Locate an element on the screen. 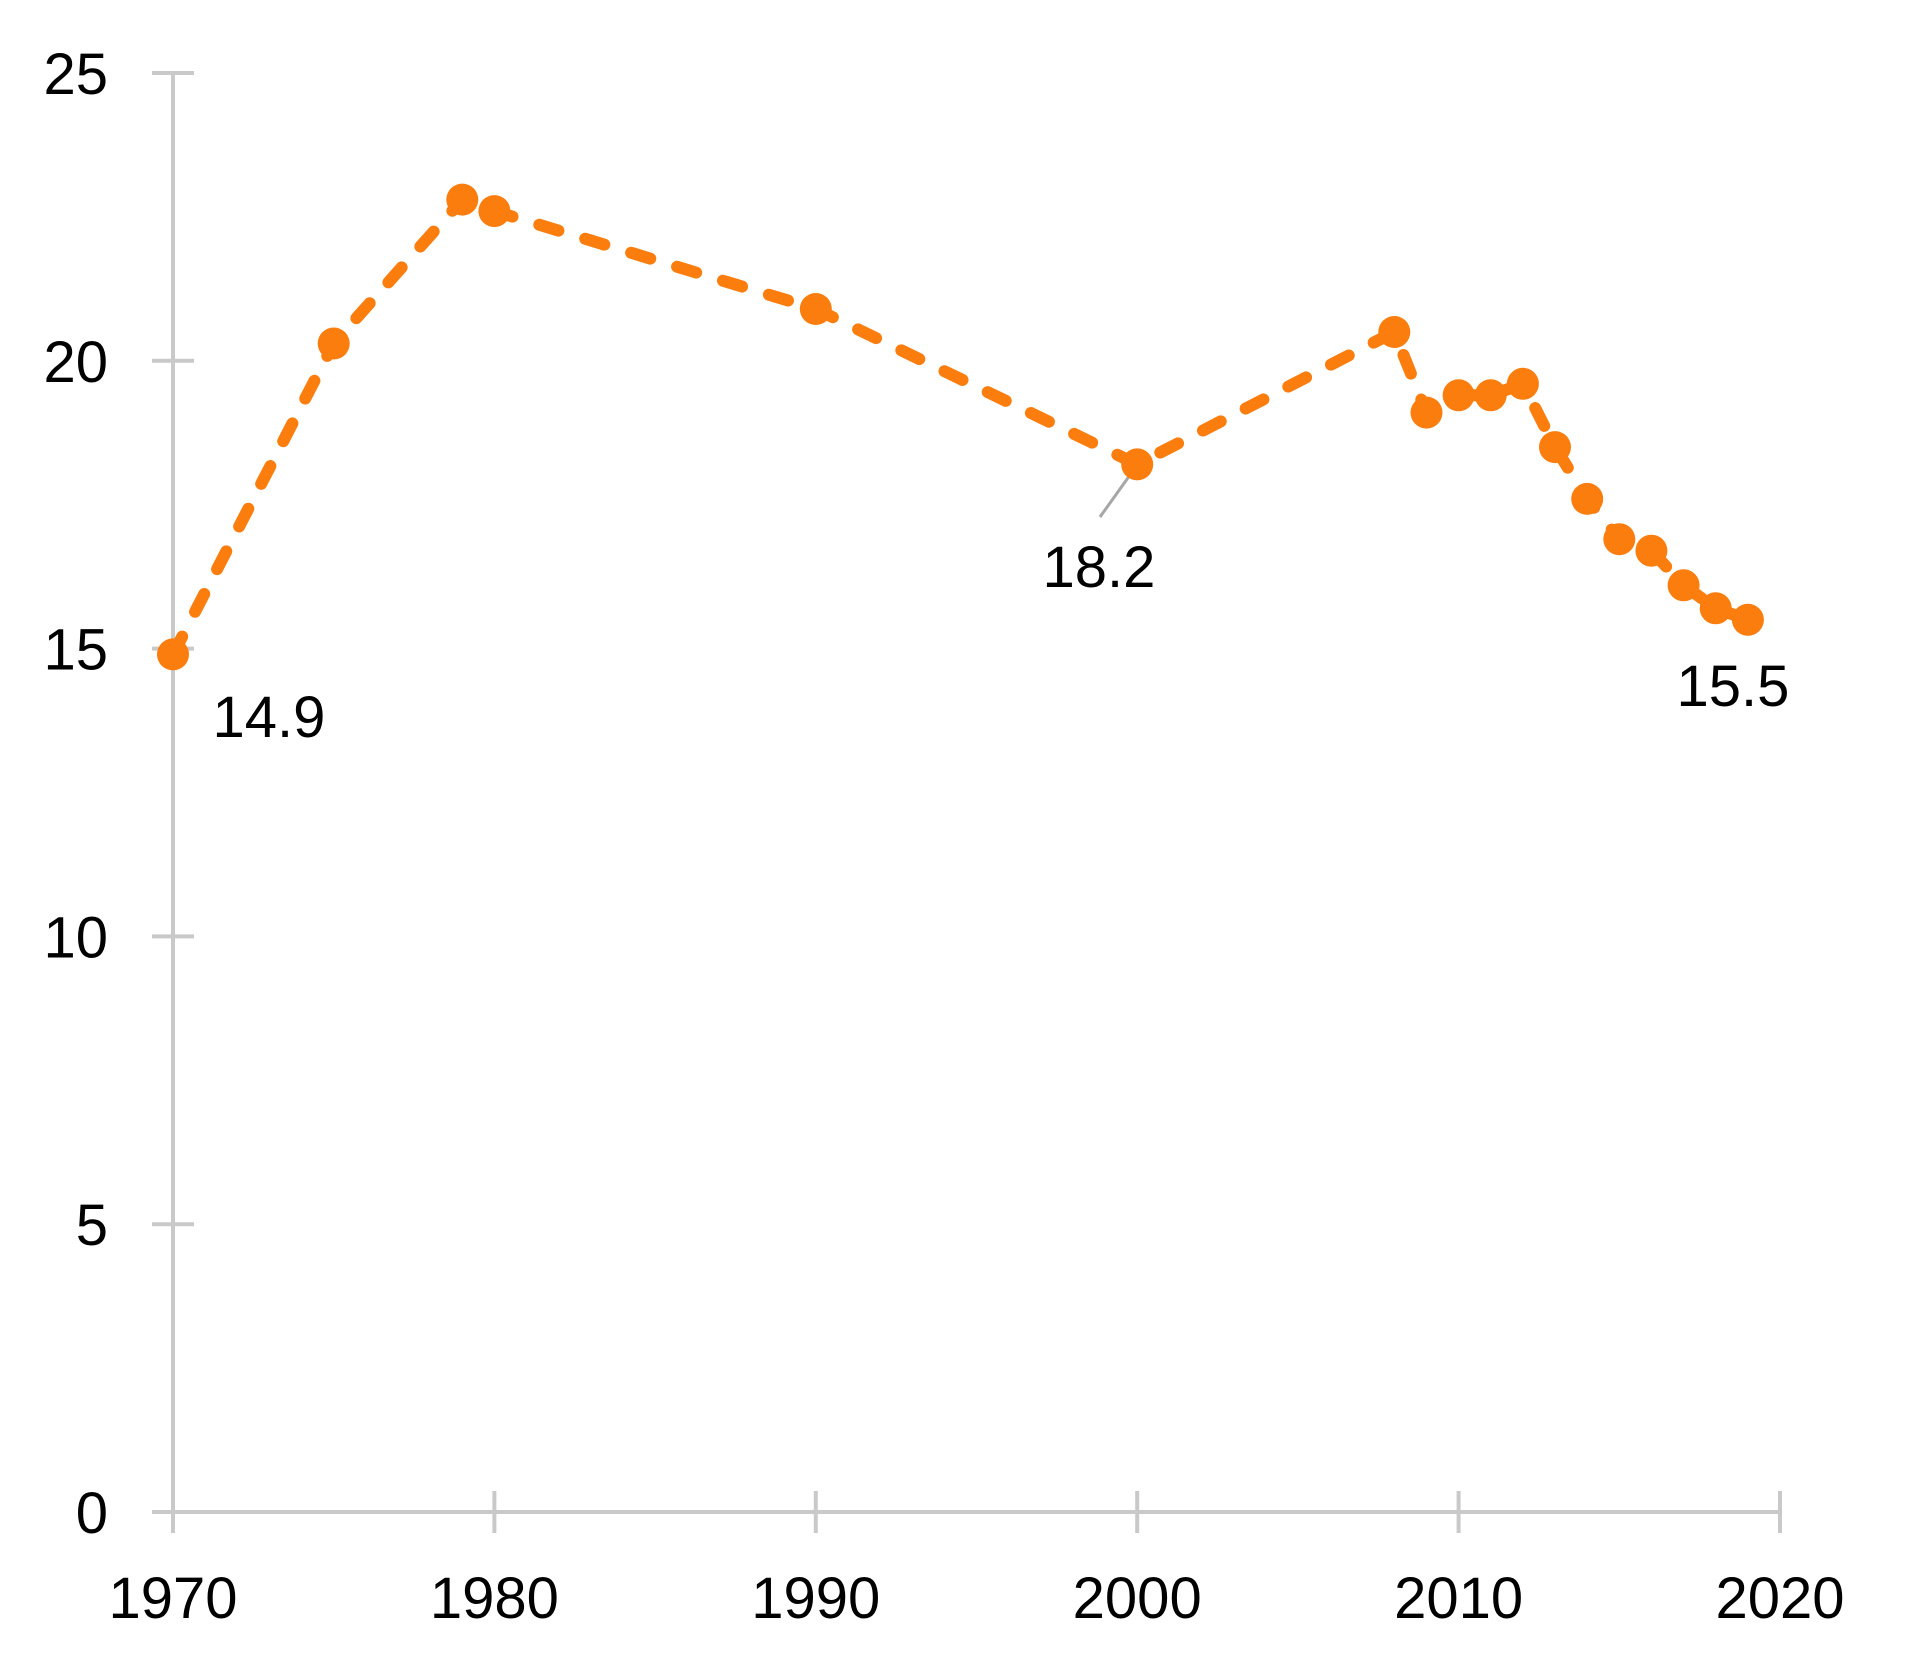 The height and width of the screenshot is (1680, 1920). data-label: 14.9 is located at coordinates (269, 717).